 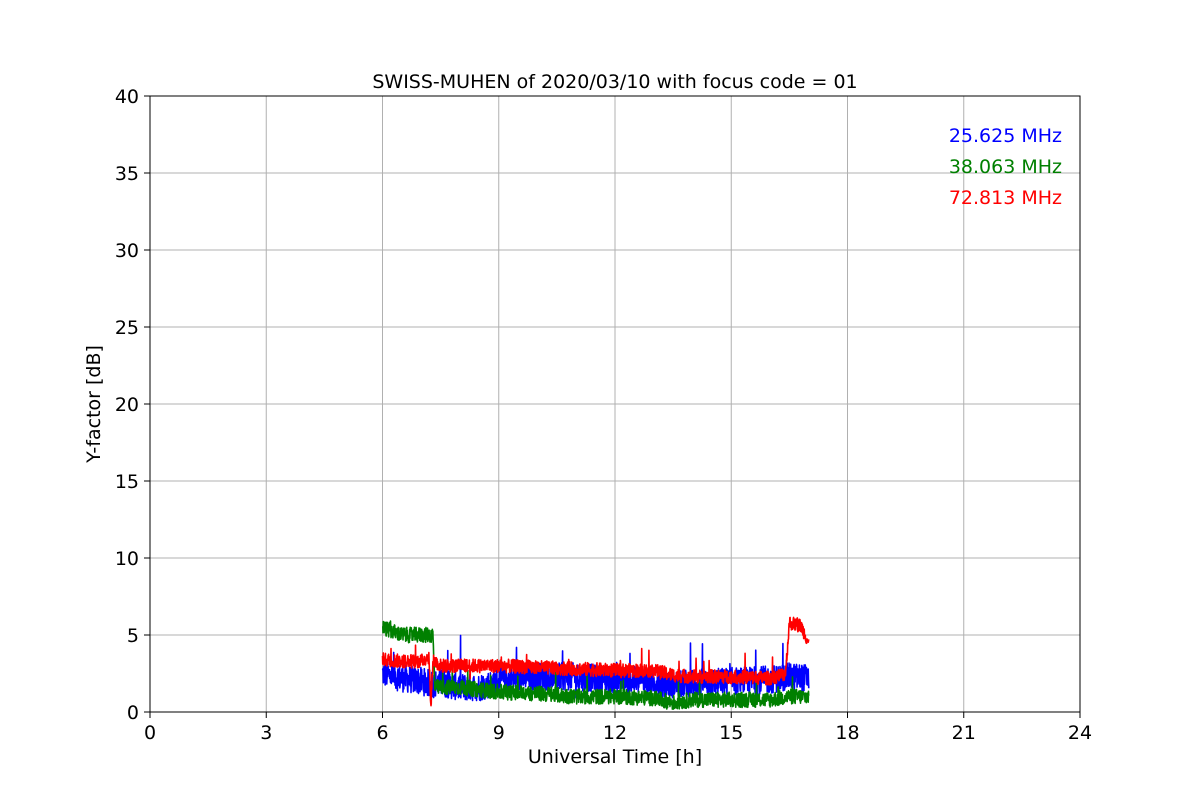 I want to click on y-tick-label: 30, so click(x=127, y=251).